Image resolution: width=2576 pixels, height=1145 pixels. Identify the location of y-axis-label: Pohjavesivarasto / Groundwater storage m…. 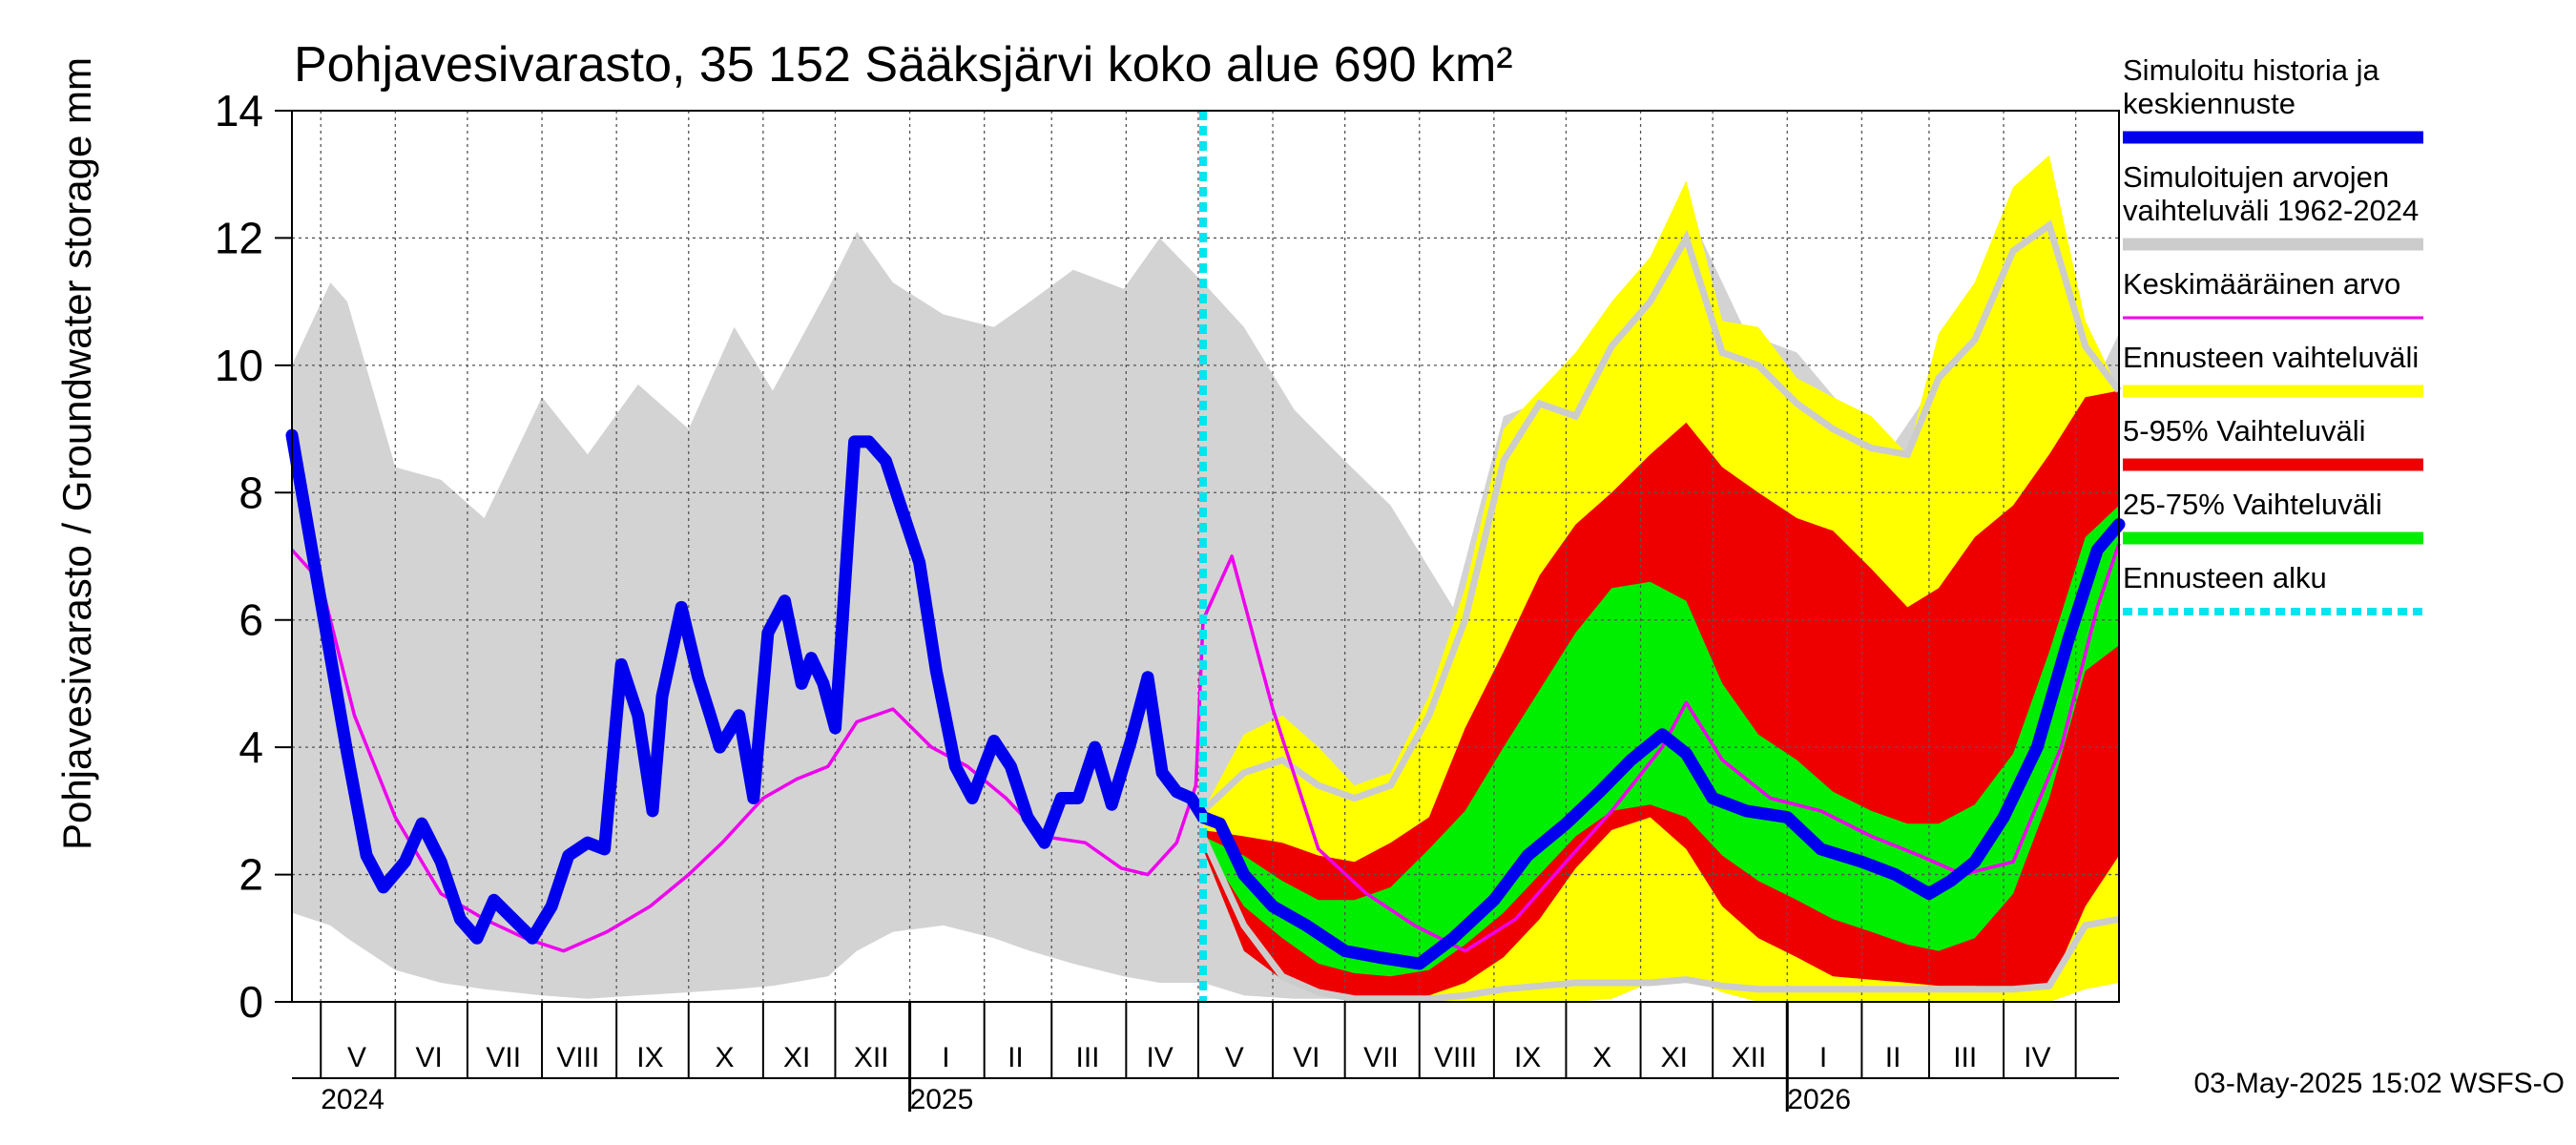
(76, 454).